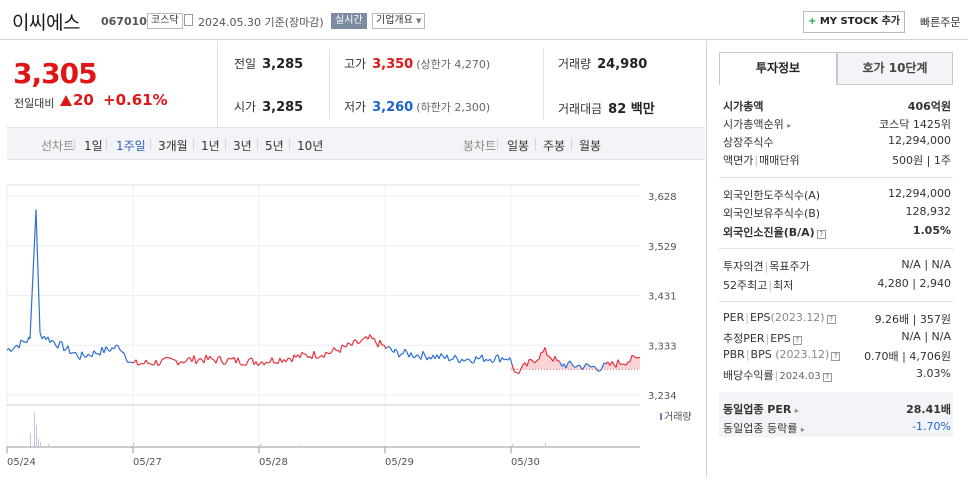  Describe the element at coordinates (837, 213) in the screenshot. I see `info-foreign-hold: 외국인보유주식수(B) 128,932` at that location.